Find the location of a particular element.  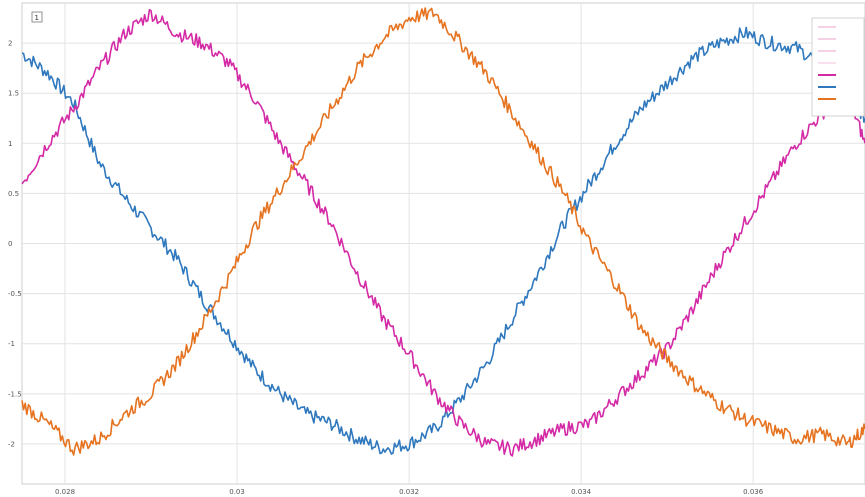

legend is located at coordinates (838, 67).